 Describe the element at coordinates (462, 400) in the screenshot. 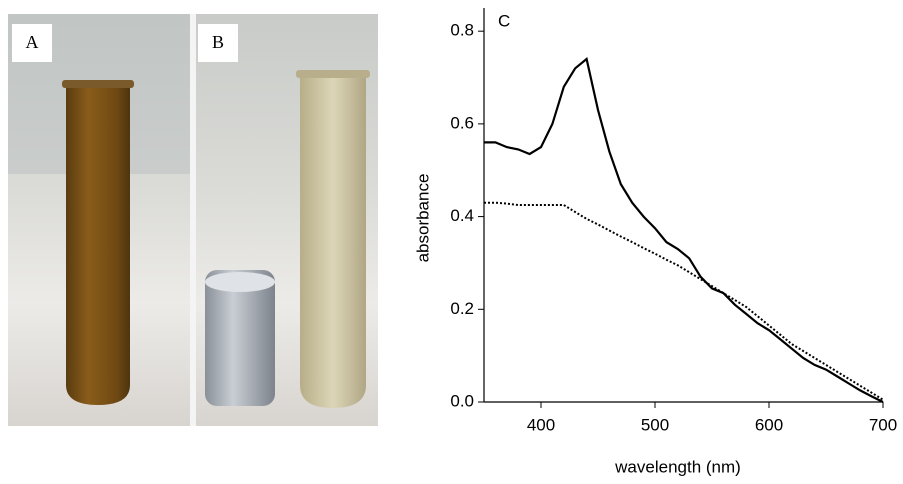

I see `y-tick-label: 0.0` at that location.